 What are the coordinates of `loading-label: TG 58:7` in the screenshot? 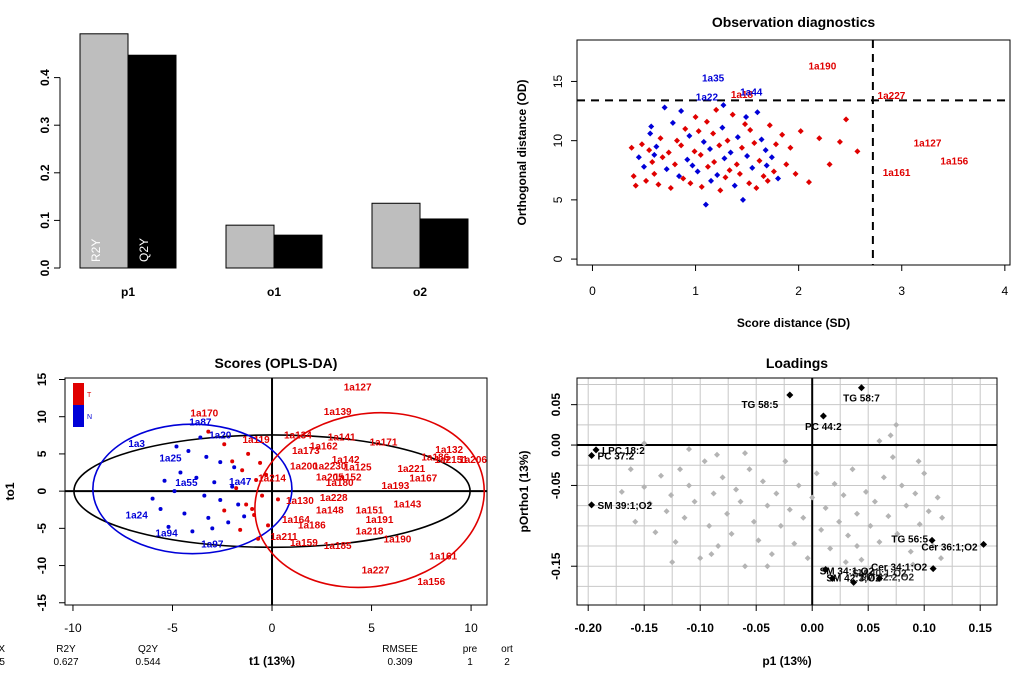 It's located at (861, 399).